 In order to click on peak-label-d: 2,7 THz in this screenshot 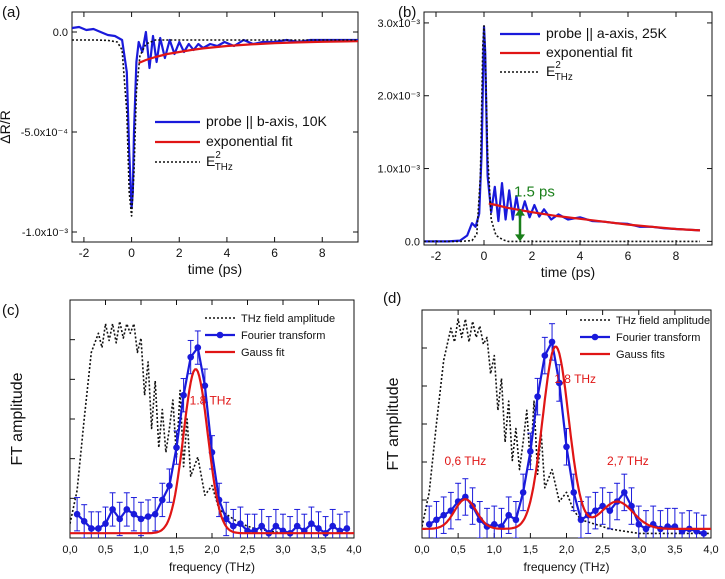, I will do `click(628, 461)`.